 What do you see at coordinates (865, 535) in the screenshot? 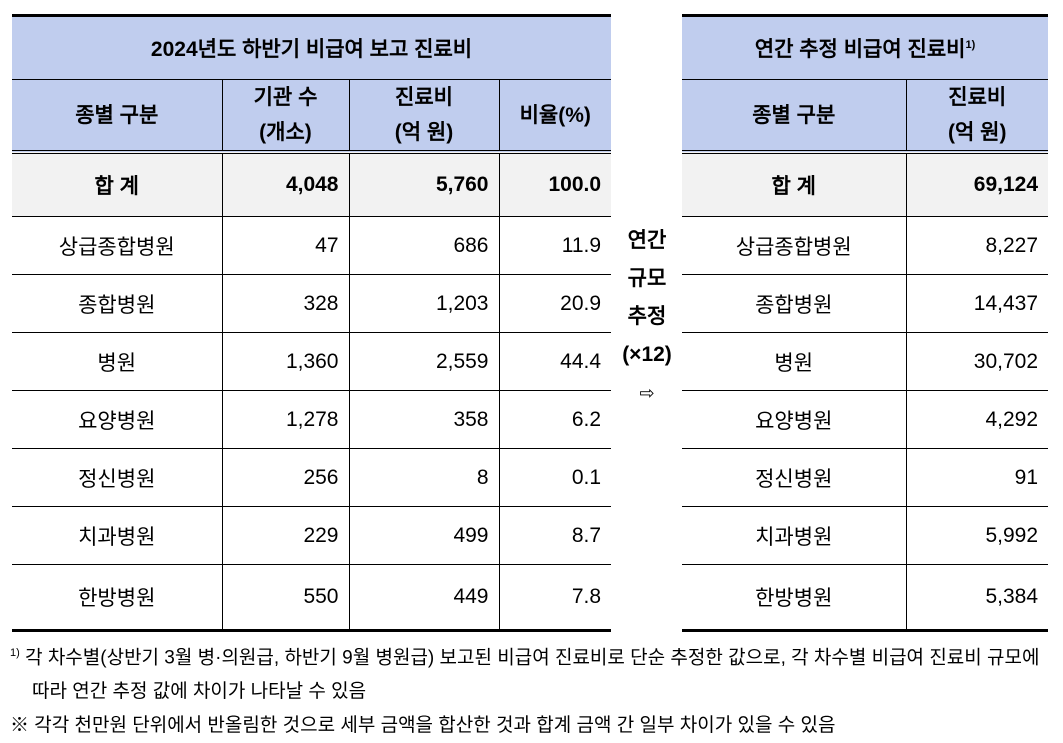
I see `table-row: 치과병원 5,992` at bounding box center [865, 535].